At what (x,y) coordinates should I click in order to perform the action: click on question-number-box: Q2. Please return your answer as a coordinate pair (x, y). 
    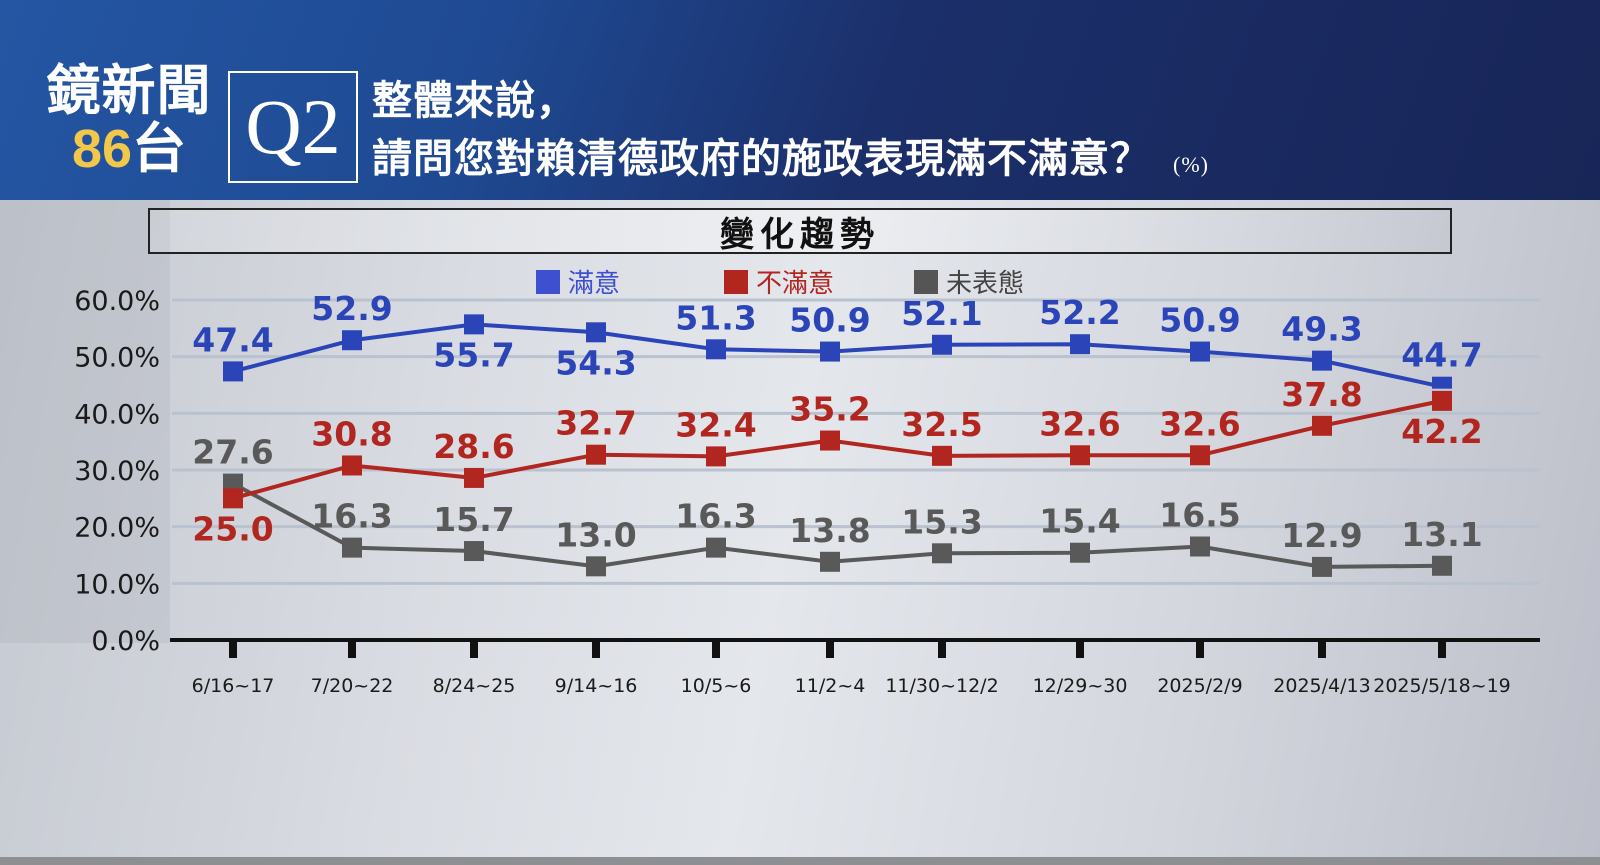
    Looking at the image, I should click on (293, 127).